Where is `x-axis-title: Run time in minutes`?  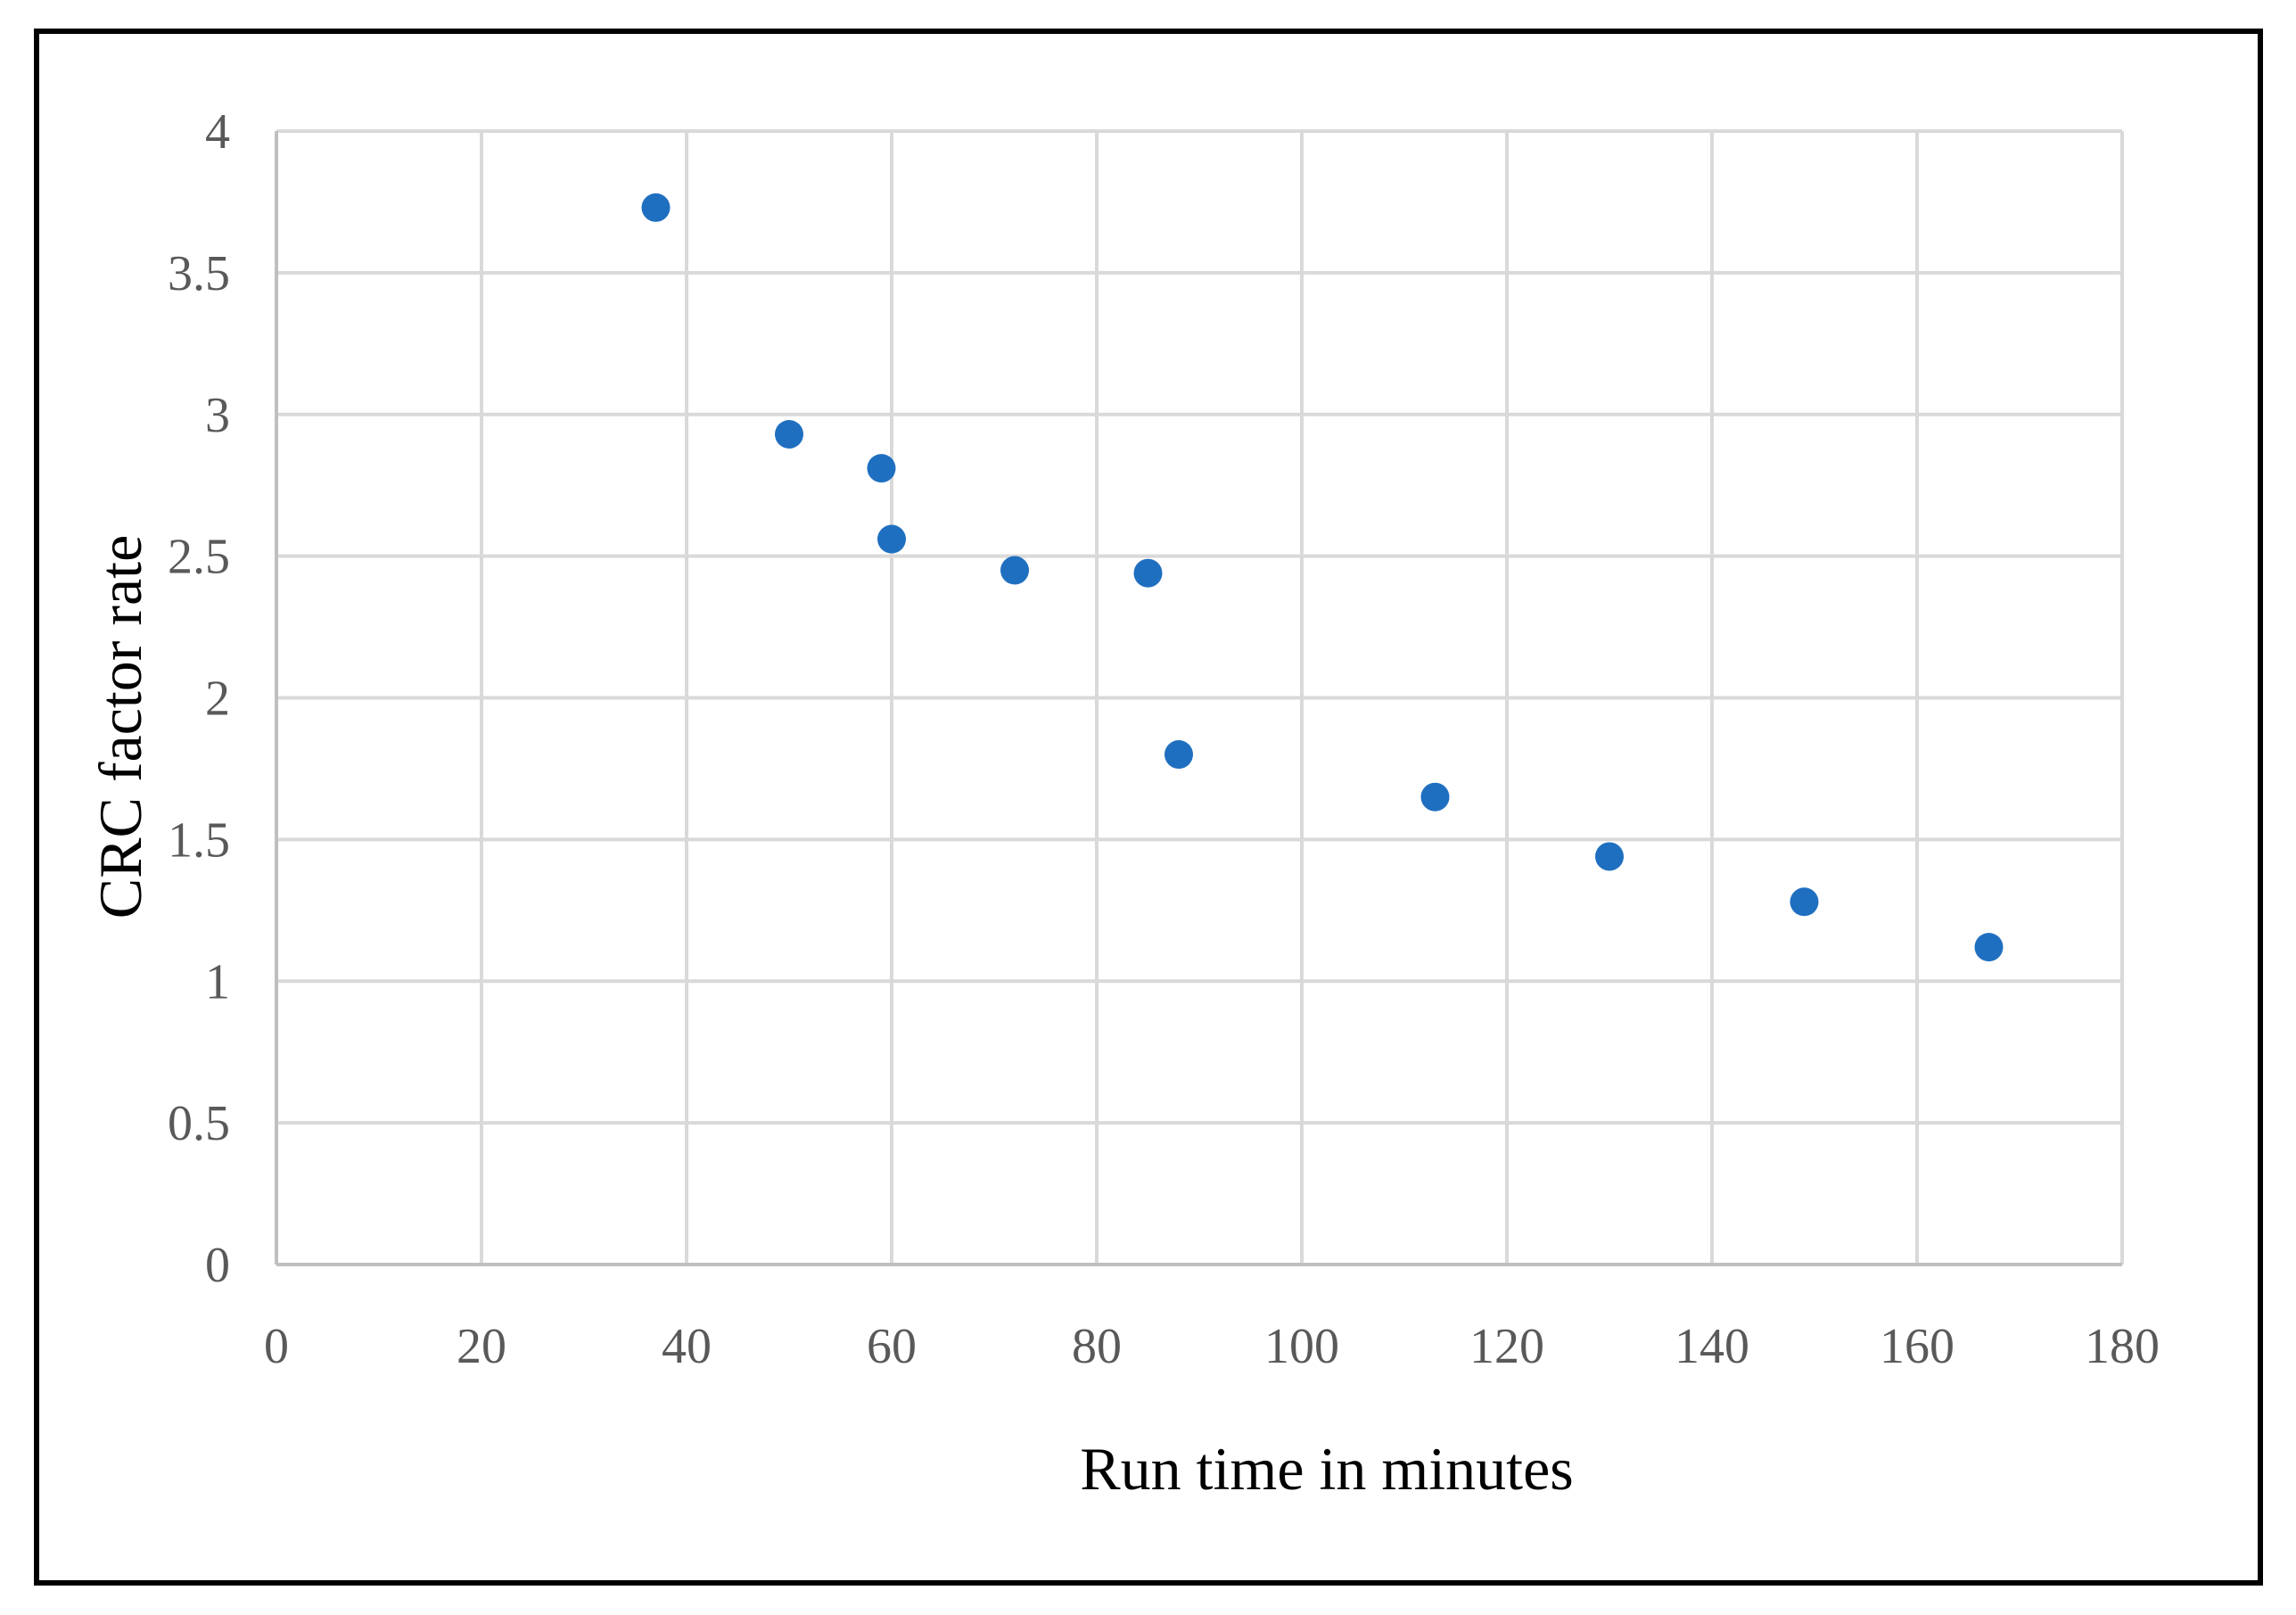 x-axis-title: Run time in minutes is located at coordinates (1326, 1469).